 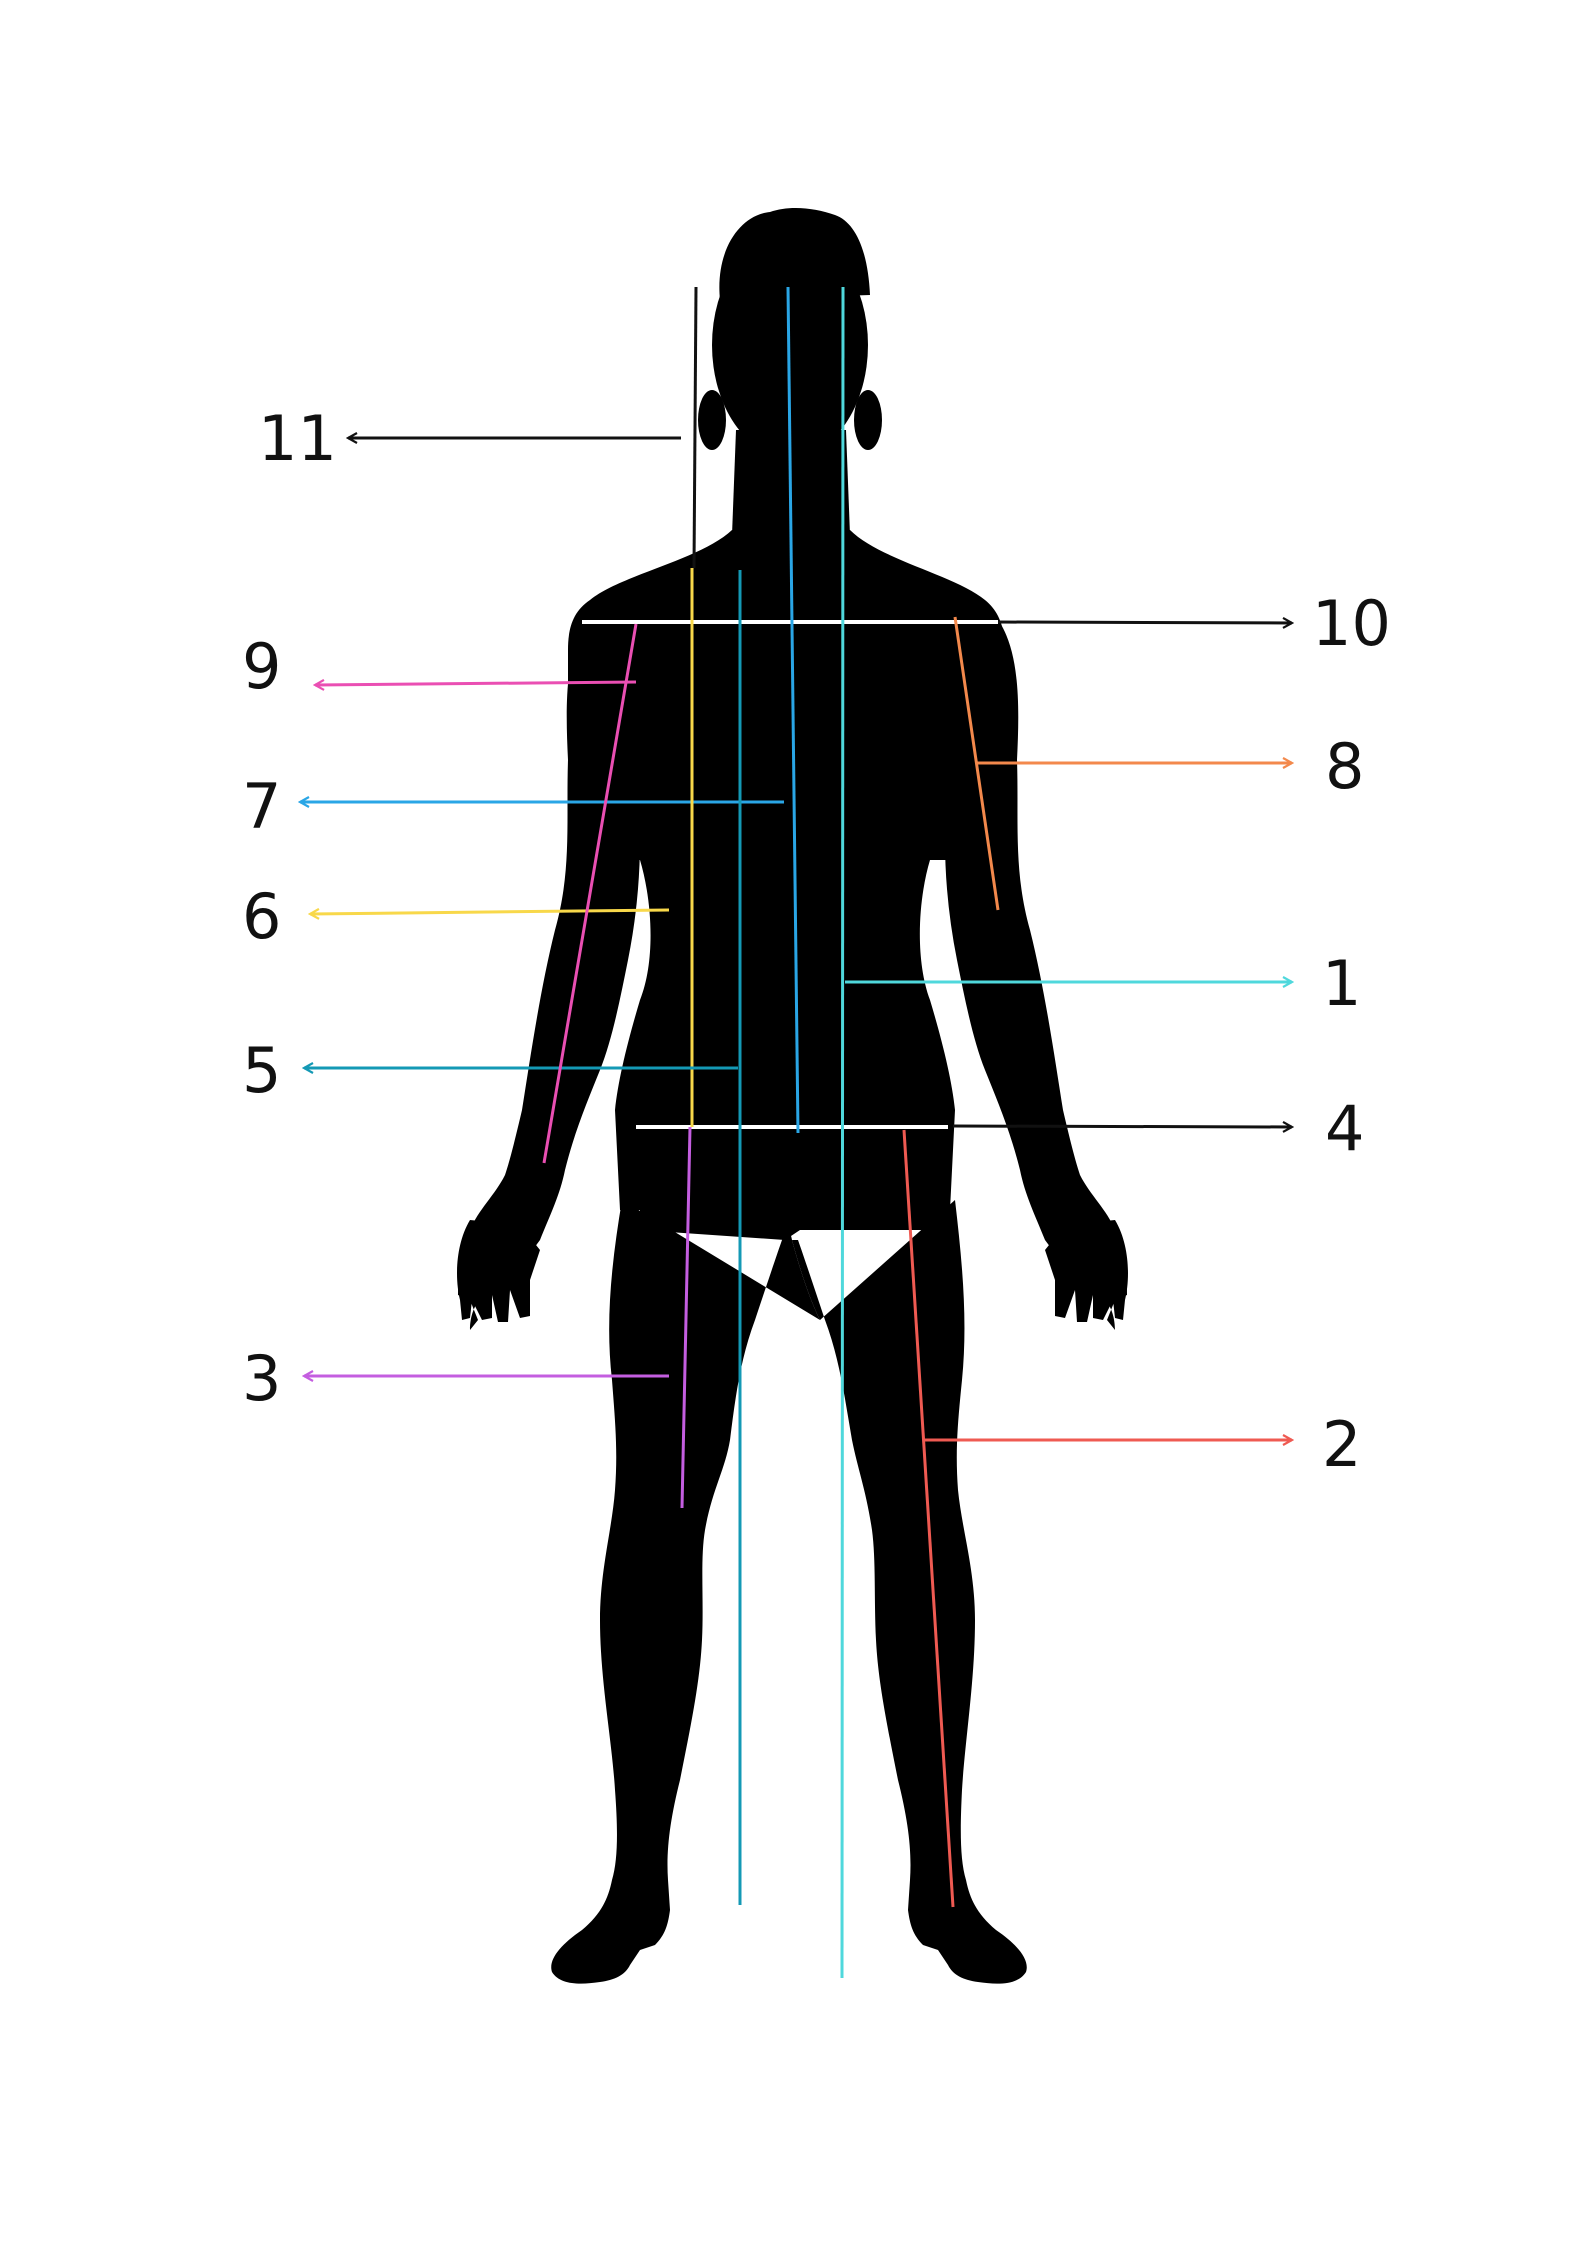 I want to click on right-ear, so click(x=868, y=420).